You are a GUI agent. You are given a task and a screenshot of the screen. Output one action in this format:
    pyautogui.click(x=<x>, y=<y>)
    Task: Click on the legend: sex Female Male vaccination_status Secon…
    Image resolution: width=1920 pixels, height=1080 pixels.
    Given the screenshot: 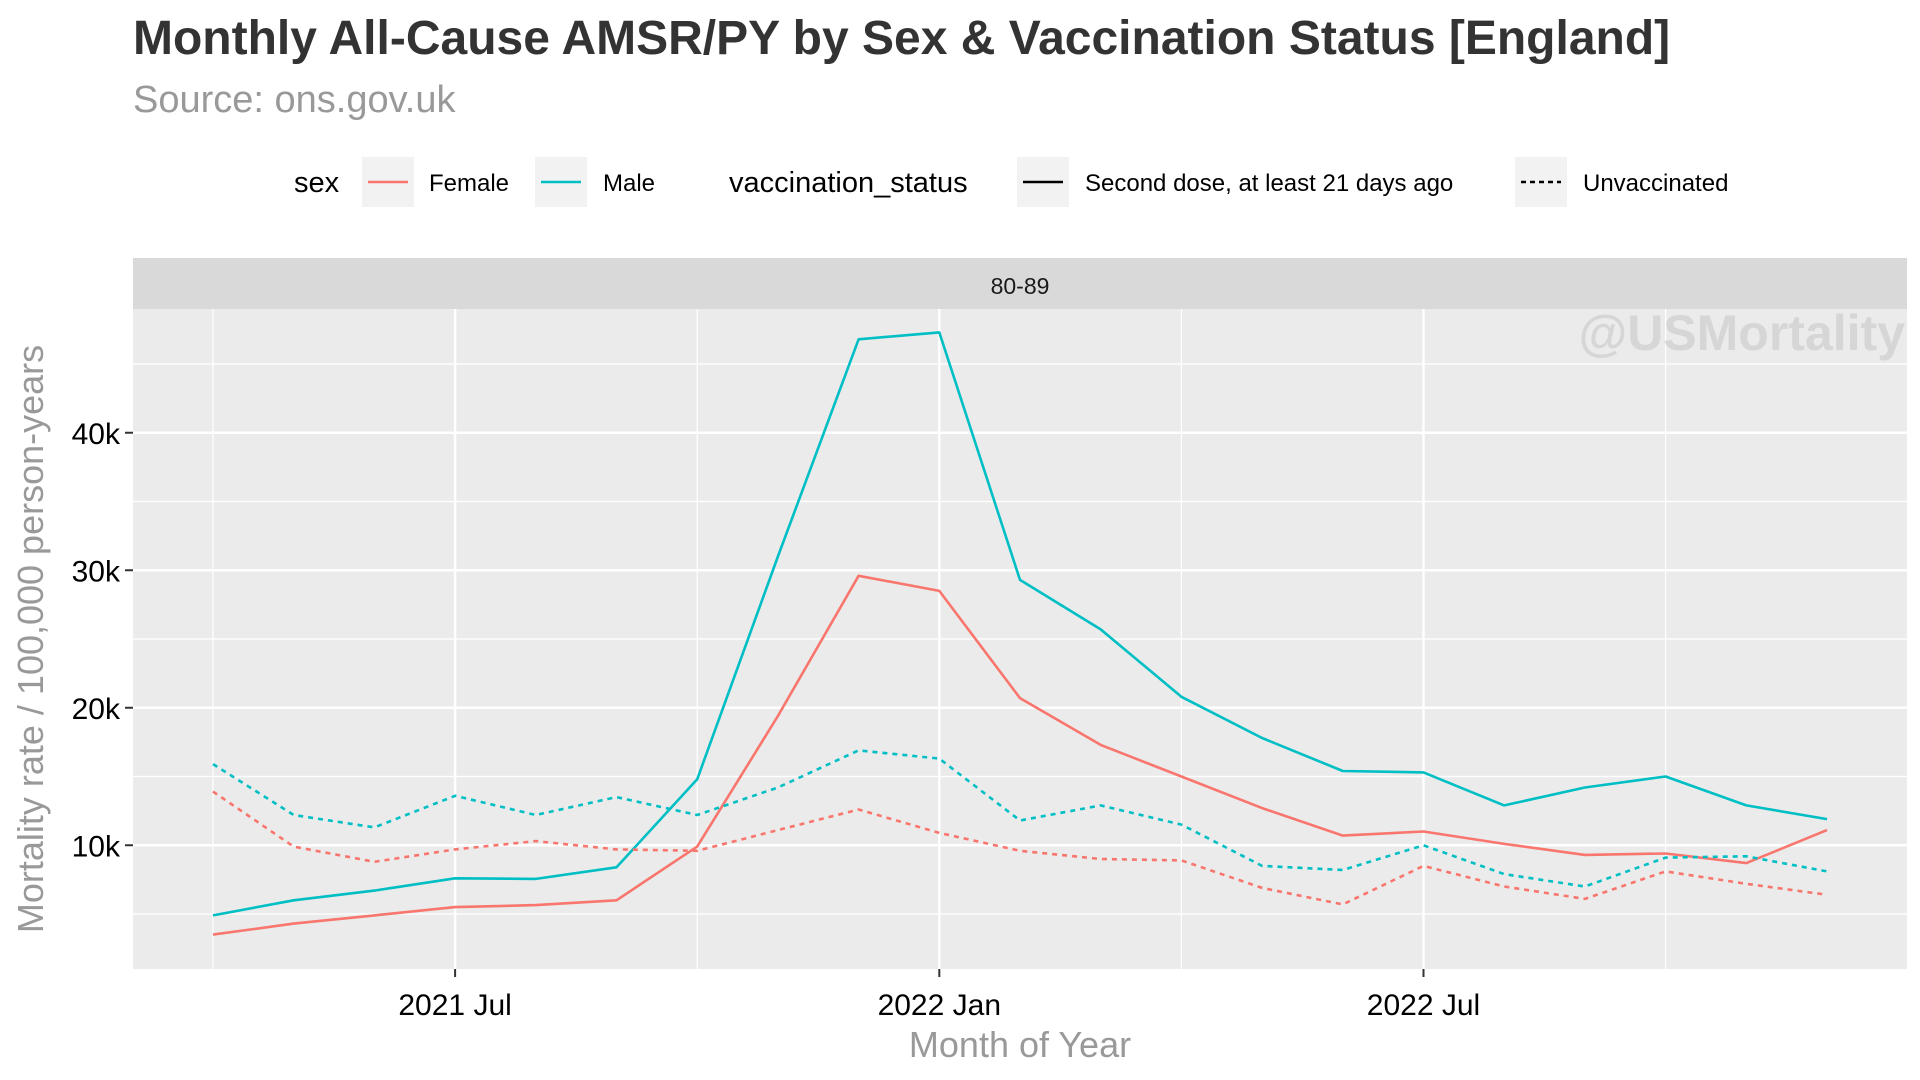 What is the action you would take?
    pyautogui.click(x=1011, y=182)
    